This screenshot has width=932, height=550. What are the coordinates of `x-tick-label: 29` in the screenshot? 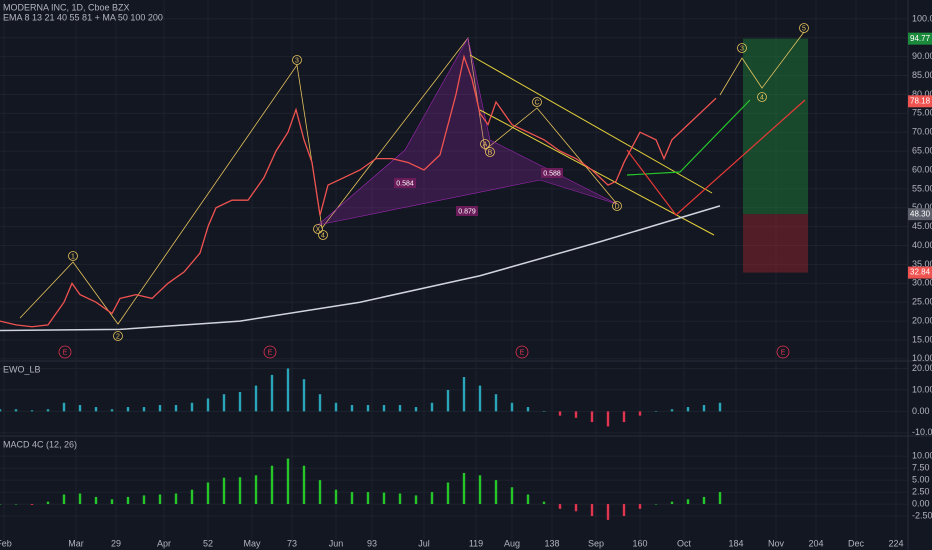 It's located at (116, 543).